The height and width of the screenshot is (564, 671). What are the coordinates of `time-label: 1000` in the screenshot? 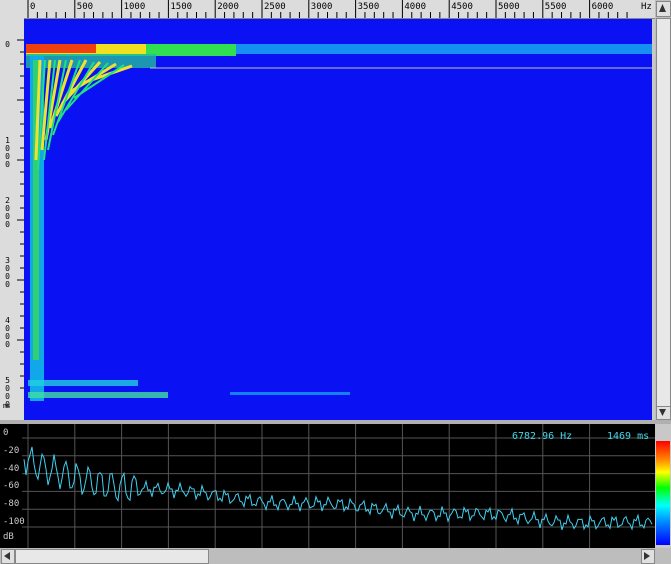 It's located at (7, 152).